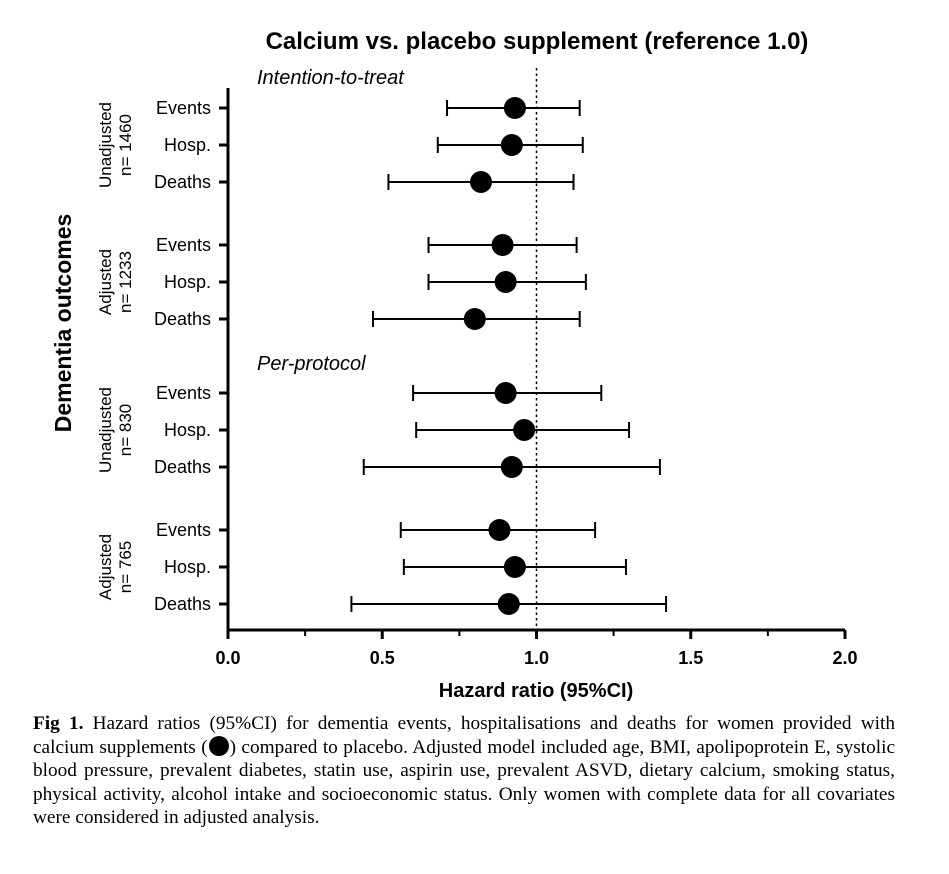 The image size is (949, 874). What do you see at coordinates (125, 430) in the screenshot?
I see `group-sample-size: n= 830` at bounding box center [125, 430].